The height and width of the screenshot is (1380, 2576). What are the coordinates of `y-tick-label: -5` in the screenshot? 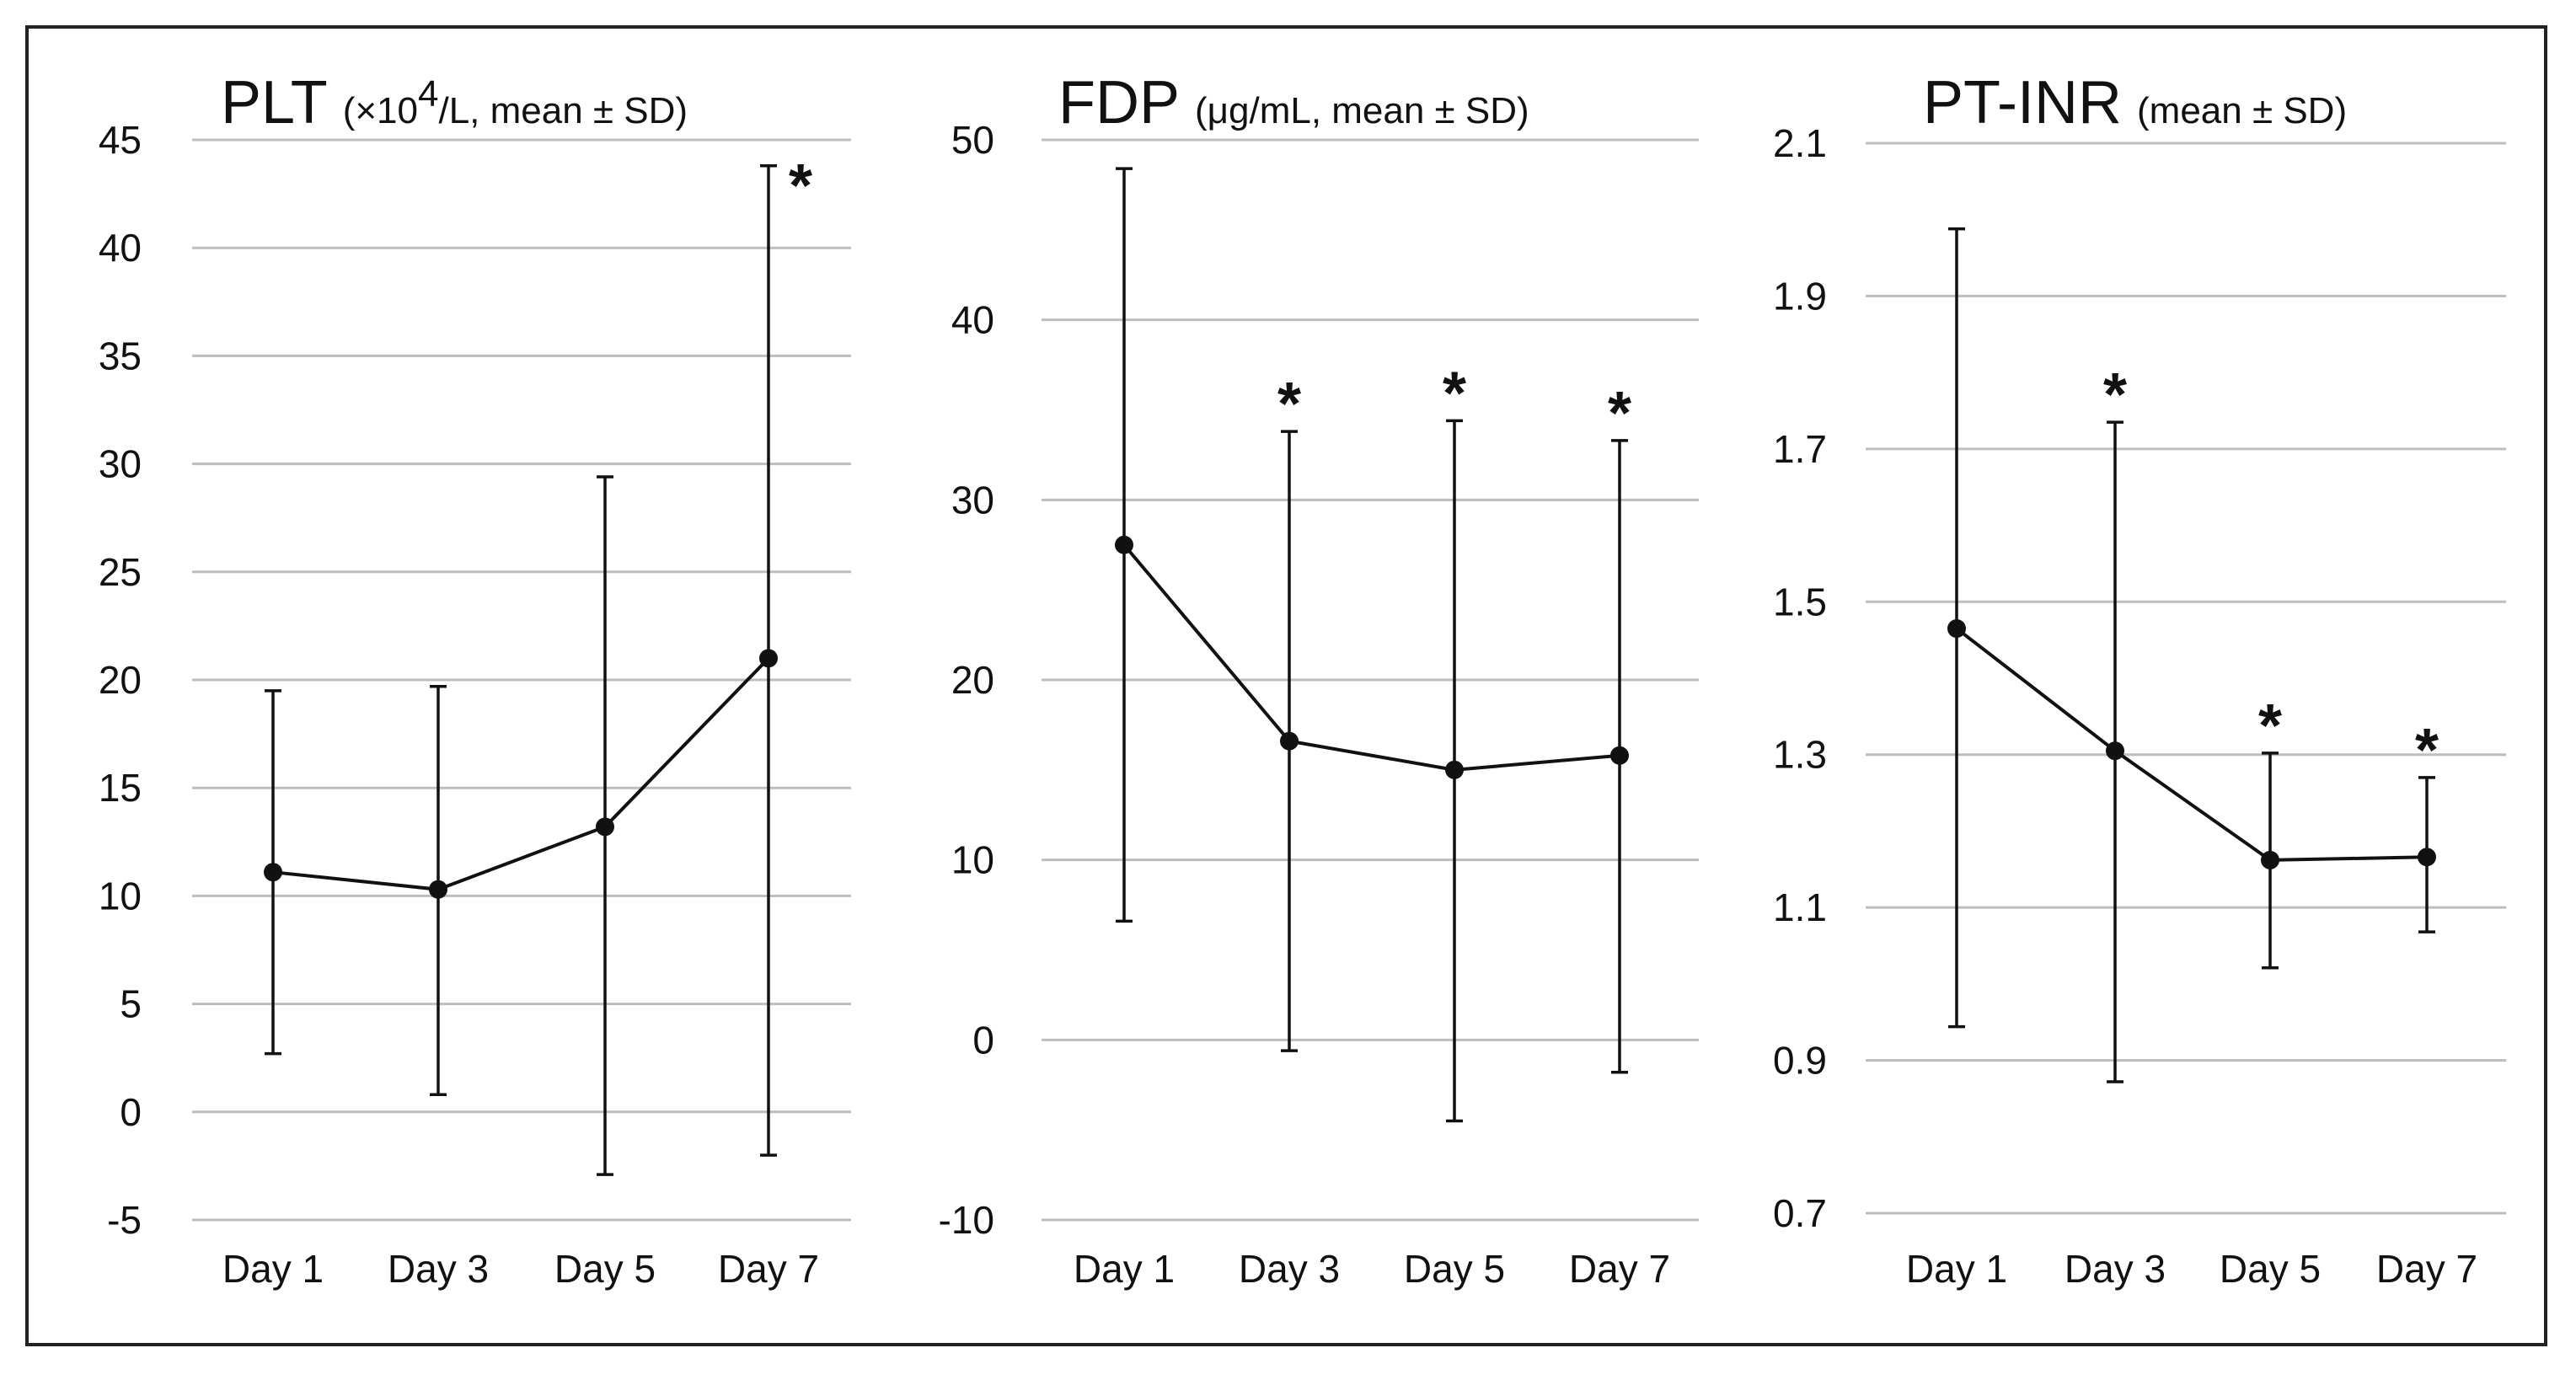 It's located at (124, 1220).